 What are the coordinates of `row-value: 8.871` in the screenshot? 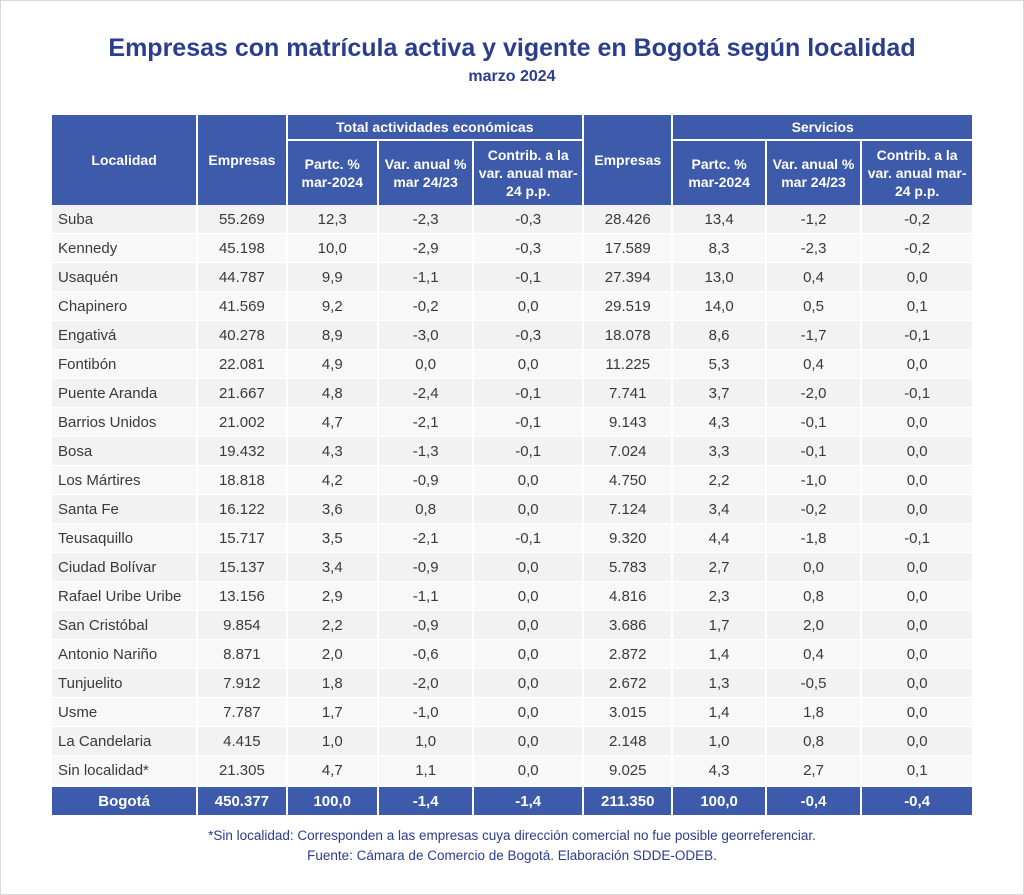 It's located at (242, 654).